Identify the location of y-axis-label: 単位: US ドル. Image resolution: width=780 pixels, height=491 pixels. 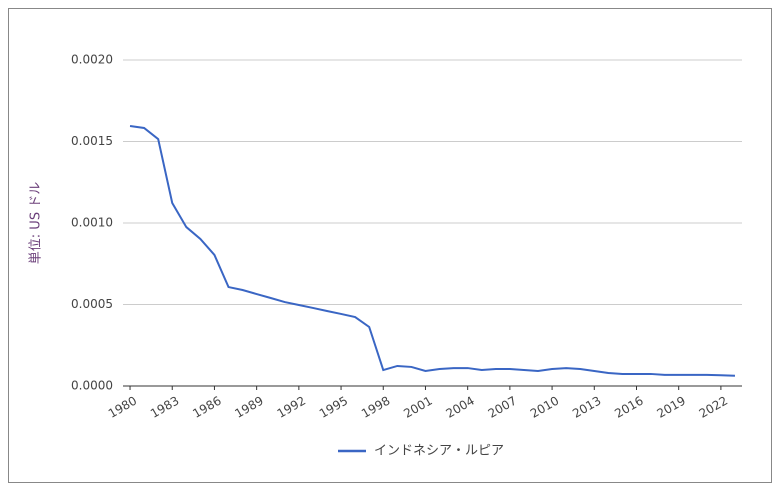
(36, 223).